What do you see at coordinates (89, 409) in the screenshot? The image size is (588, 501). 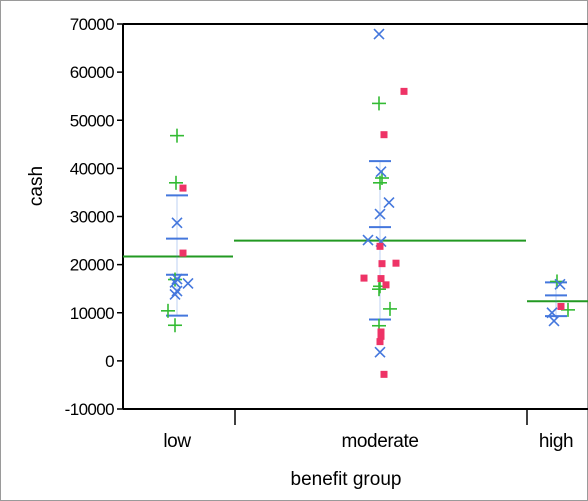 I see `y-tick-label: -10000` at bounding box center [89, 409].